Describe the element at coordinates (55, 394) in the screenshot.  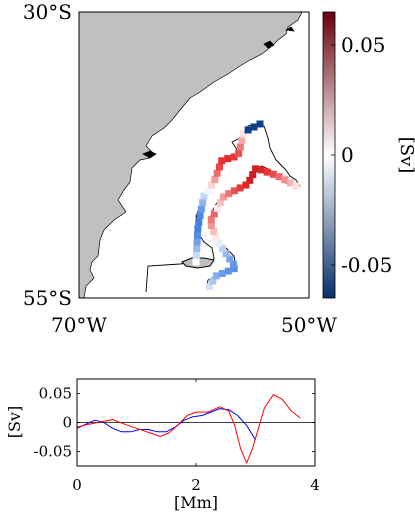
I see `y-tick-label: 0.05` at that location.